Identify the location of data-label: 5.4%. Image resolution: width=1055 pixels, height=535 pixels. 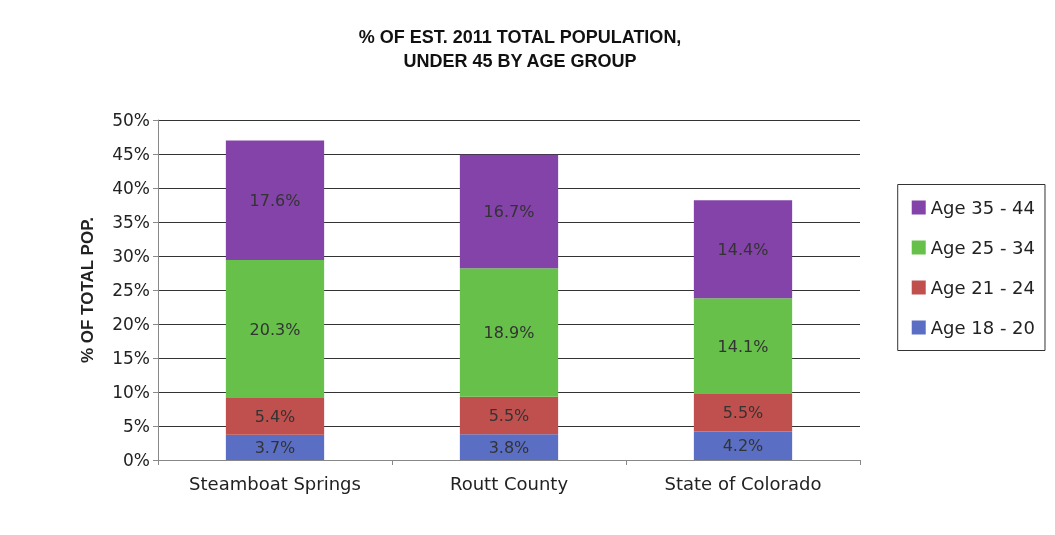
(275, 416).